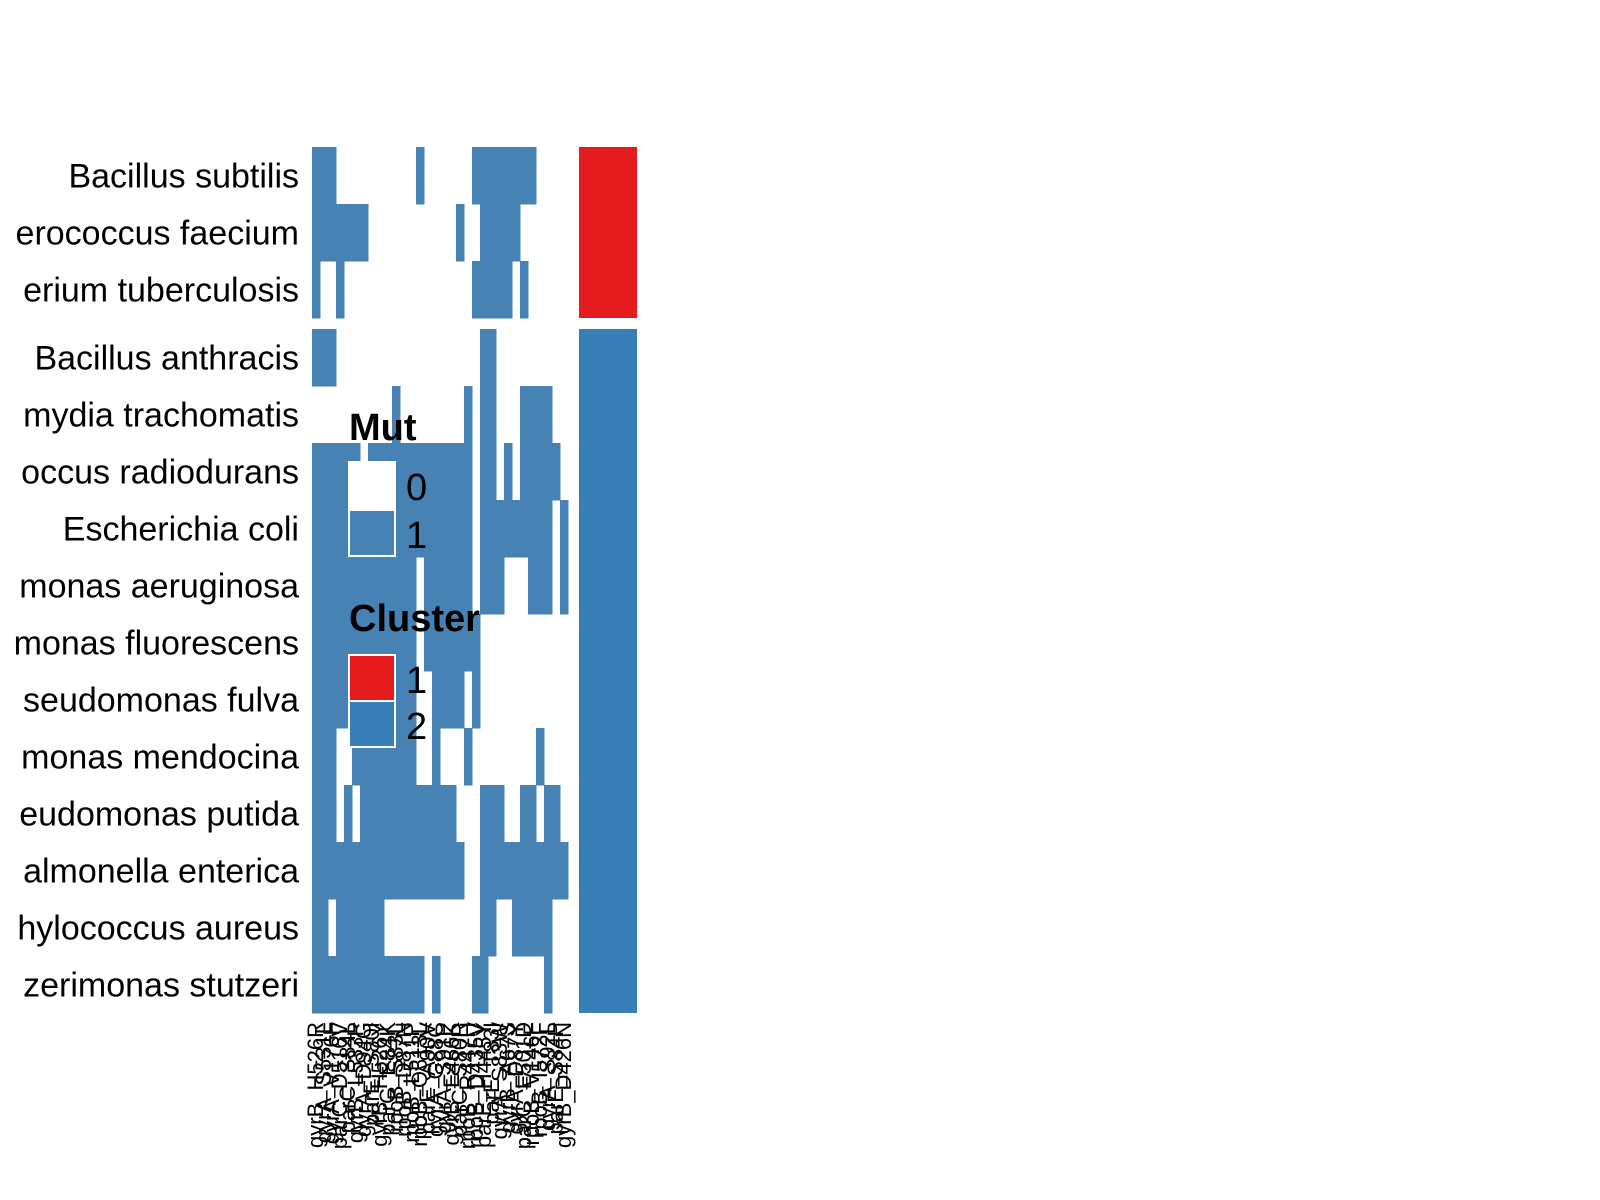 Image resolution: width=1600 pixels, height=1200 pixels. Describe the element at coordinates (158, 929) in the screenshot. I see `row-label: hylococcus aureus` at that location.